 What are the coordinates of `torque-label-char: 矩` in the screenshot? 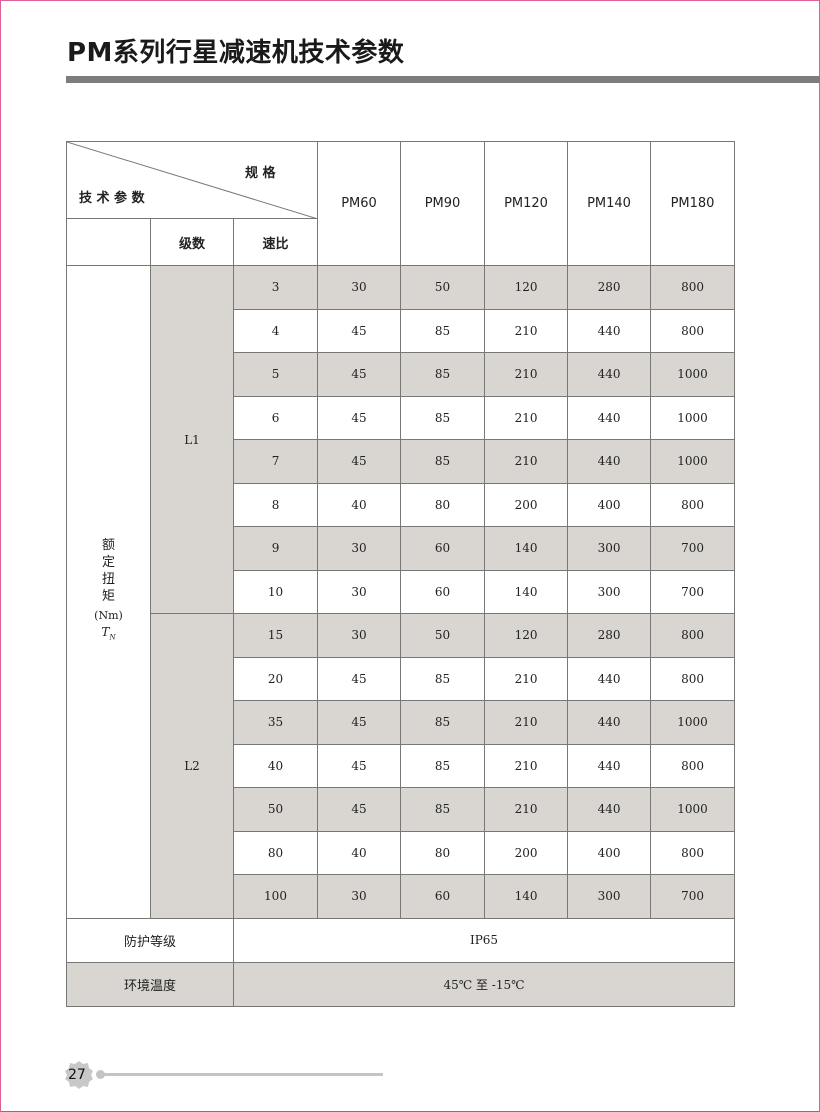 It's located at (108, 597).